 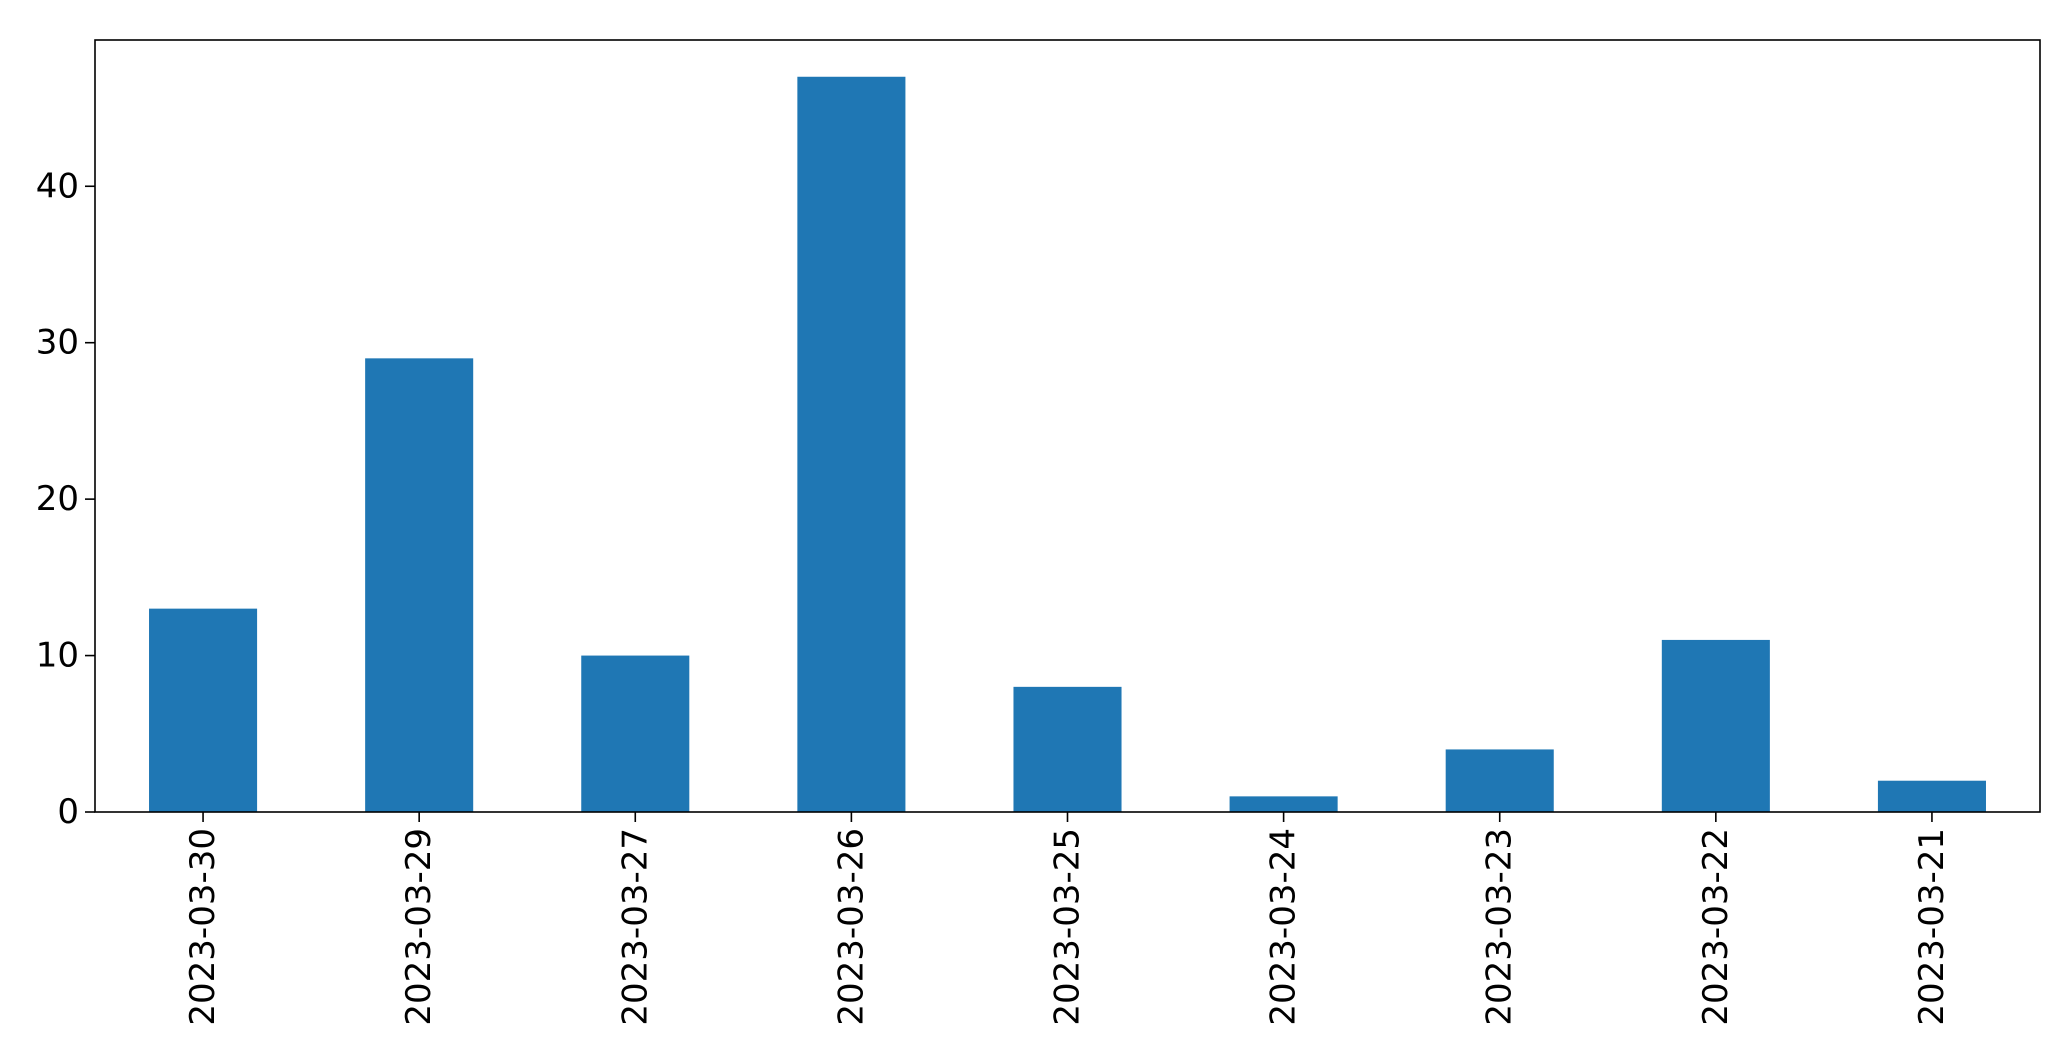 I want to click on x-tick-label: 2023-03-29, so click(x=419, y=927).